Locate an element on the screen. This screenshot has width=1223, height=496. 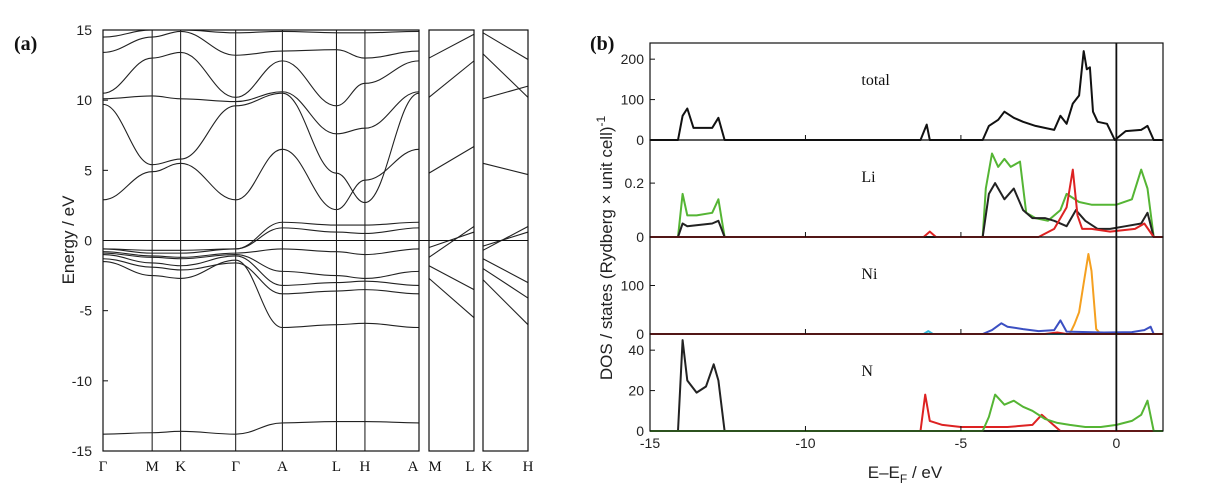
dos-panel-label: total is located at coordinates (875, 80).